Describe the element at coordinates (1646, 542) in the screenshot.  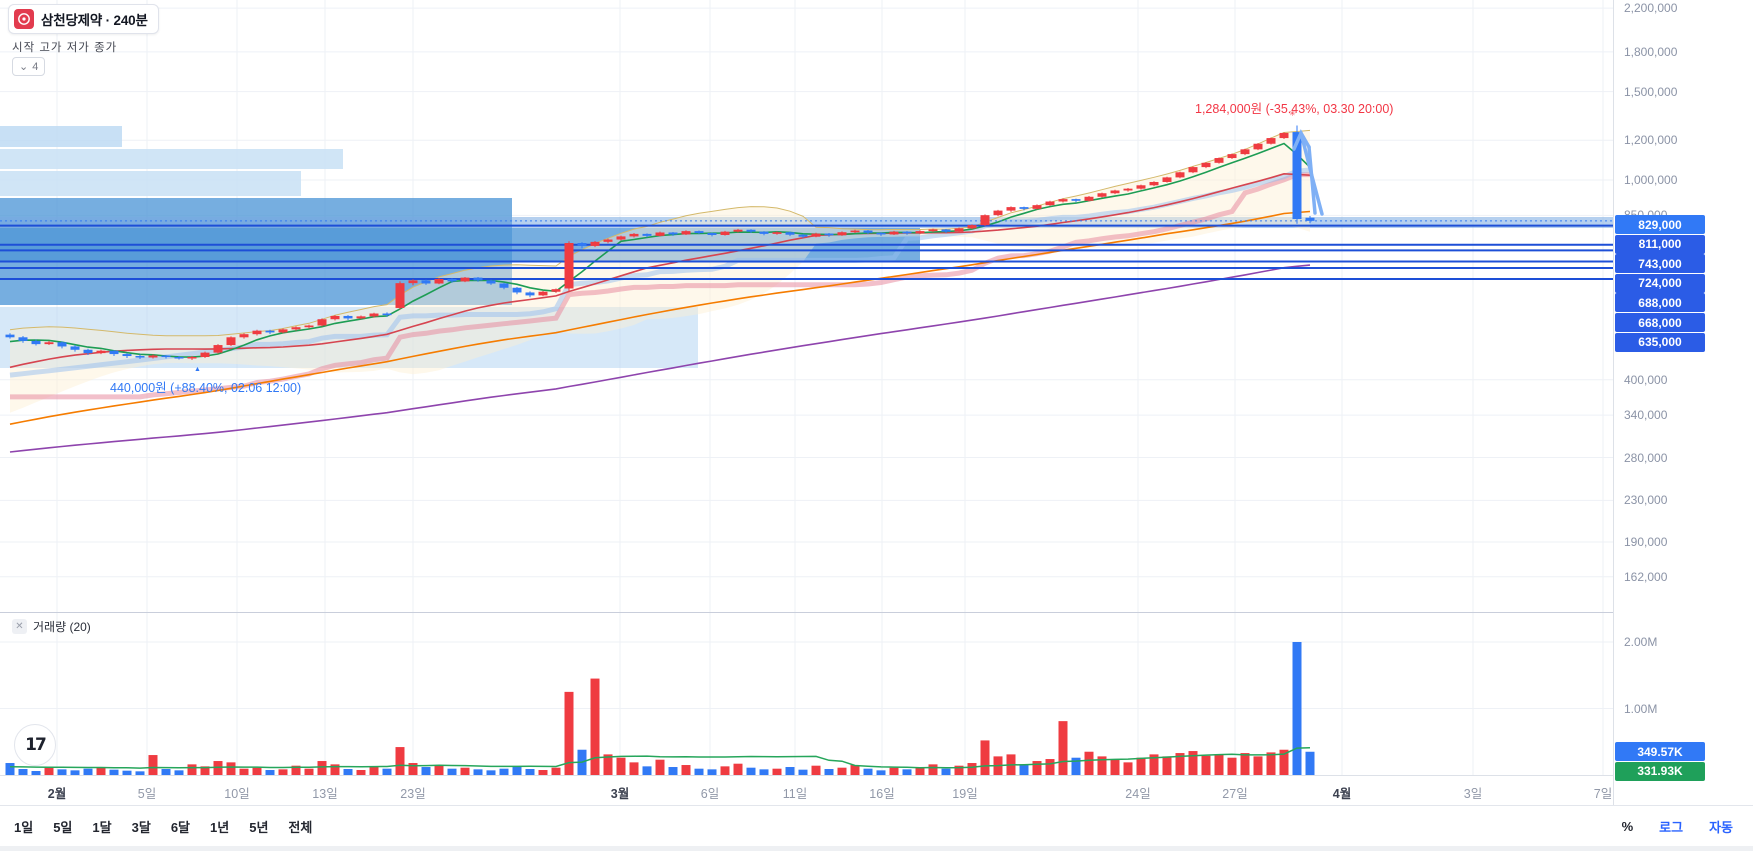
I see `price-tick-190000: 190,000` at that location.